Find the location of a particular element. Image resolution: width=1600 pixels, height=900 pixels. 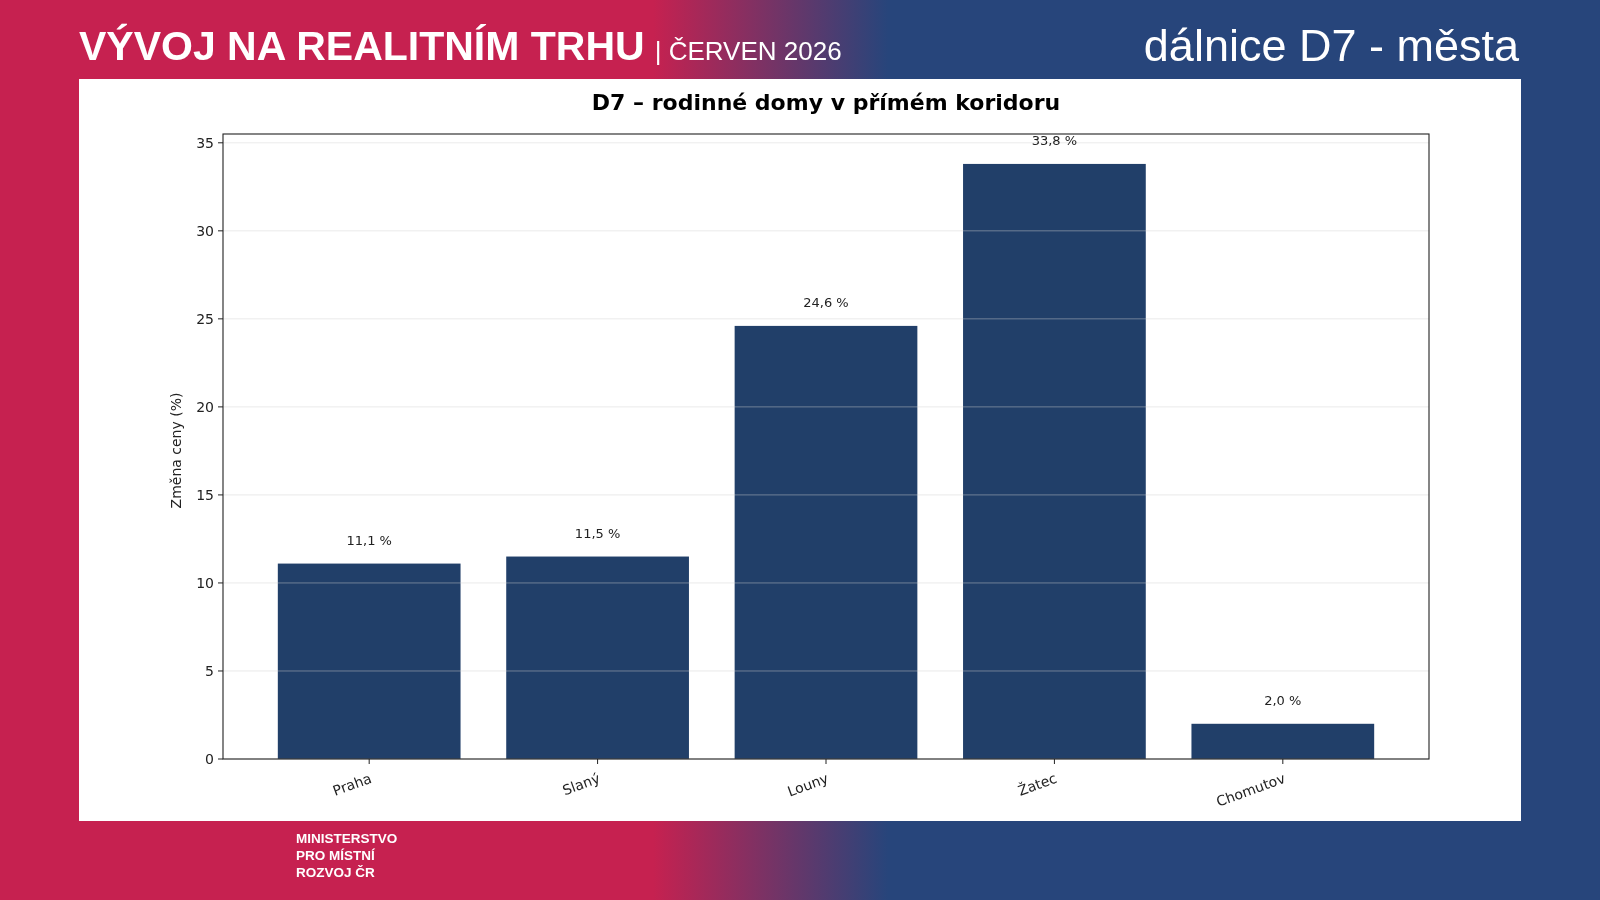

text: dálnice D7 - města is located at coordinates (1331, 45).